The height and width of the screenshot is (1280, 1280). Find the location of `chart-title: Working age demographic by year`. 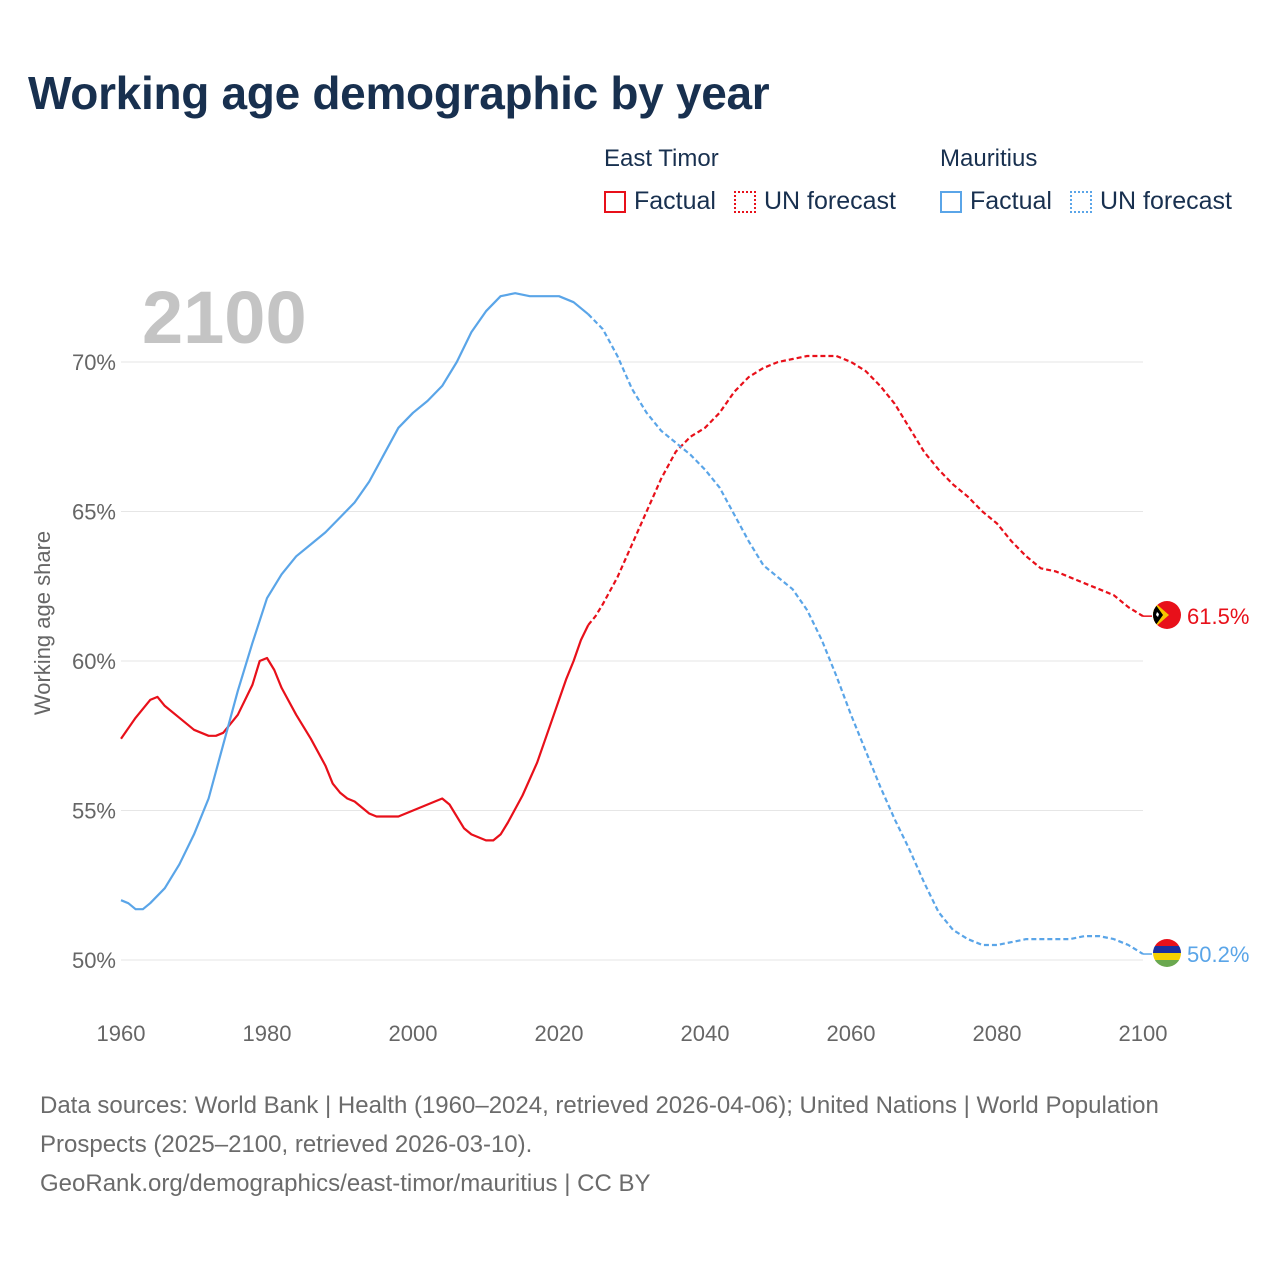

chart-title: Working age demographic by year is located at coordinates (399, 93).